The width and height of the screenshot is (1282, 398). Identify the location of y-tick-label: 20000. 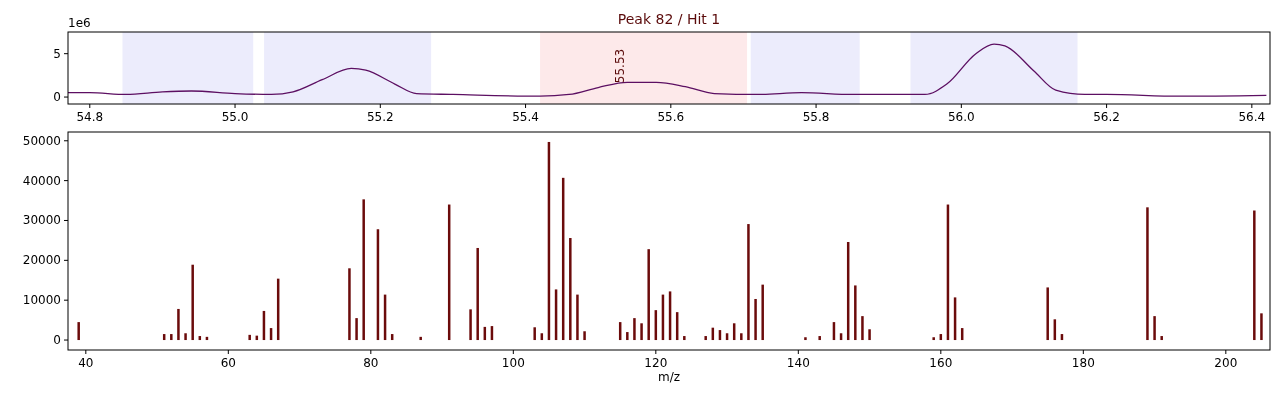
(41, 260).